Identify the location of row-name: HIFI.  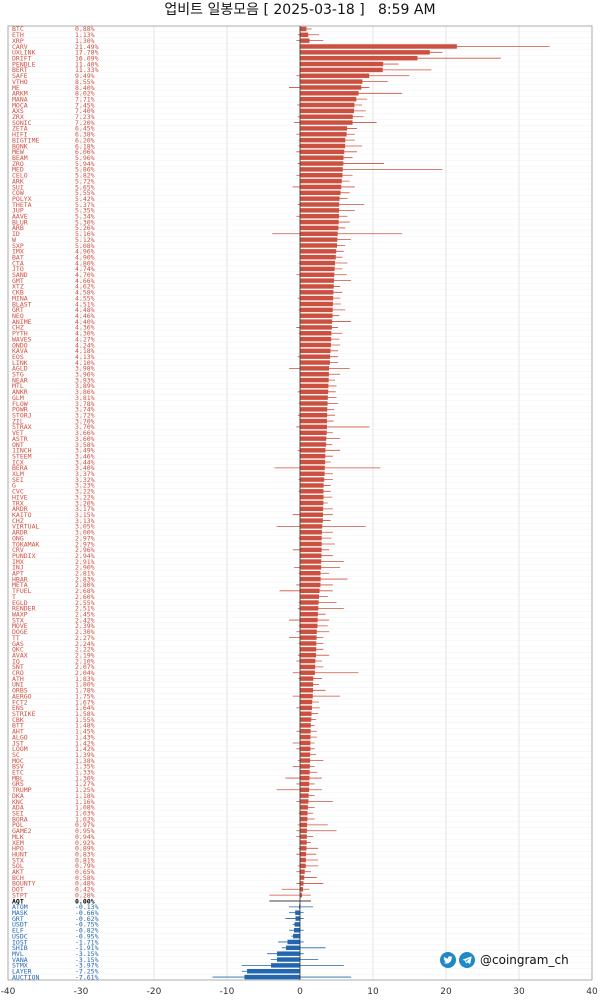
(20, 135).